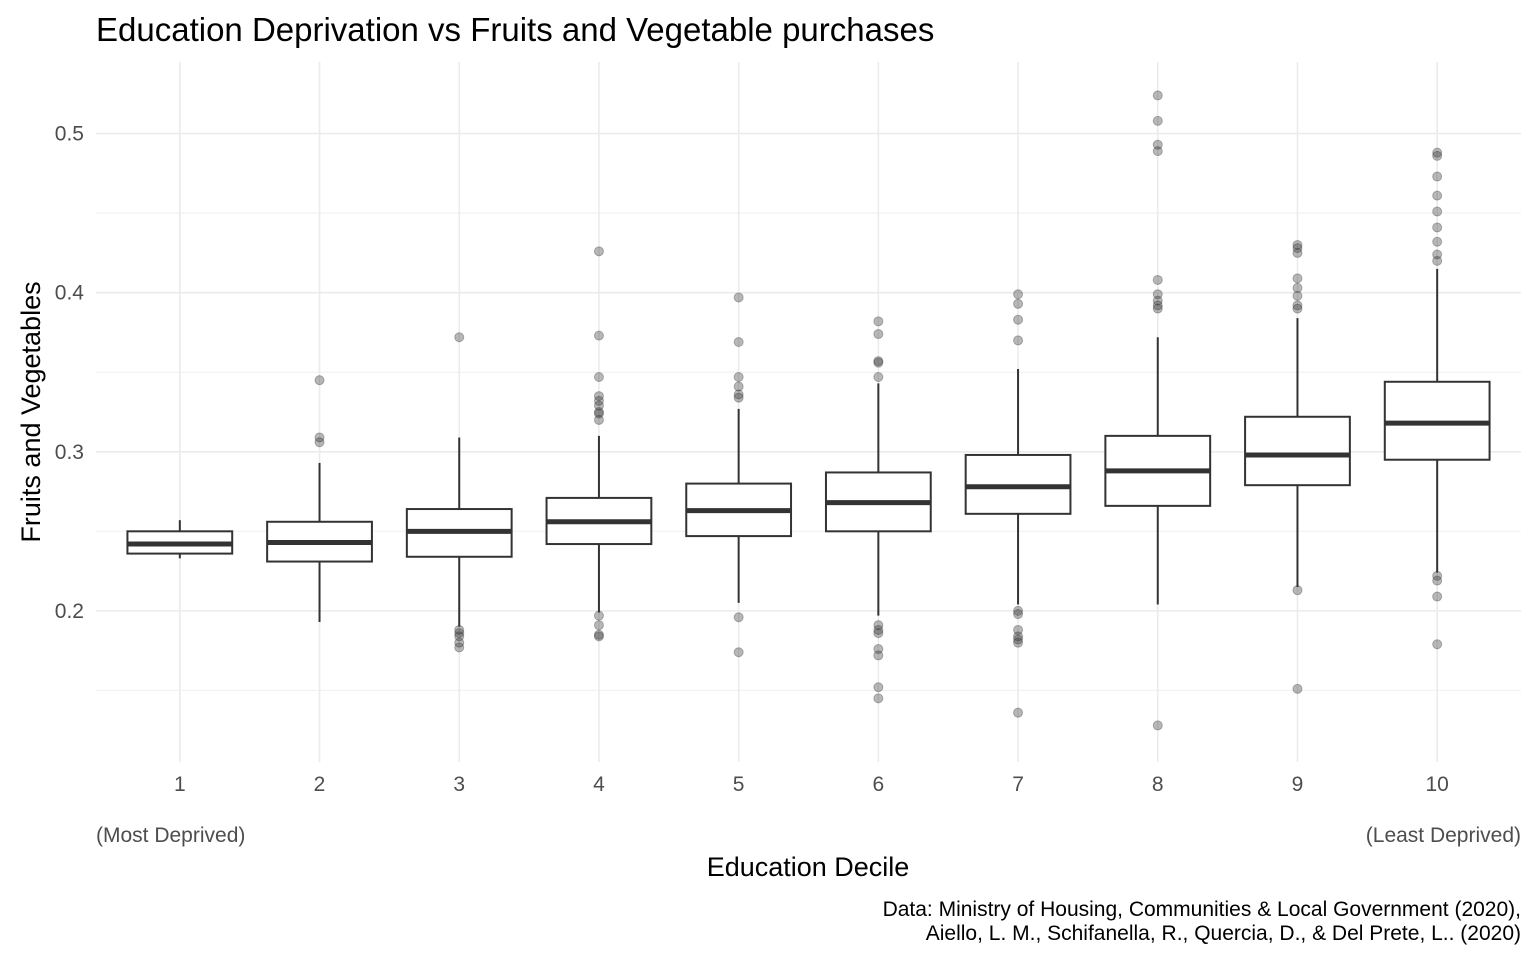  I want to click on y-tick-label: 0.2, so click(69, 611).